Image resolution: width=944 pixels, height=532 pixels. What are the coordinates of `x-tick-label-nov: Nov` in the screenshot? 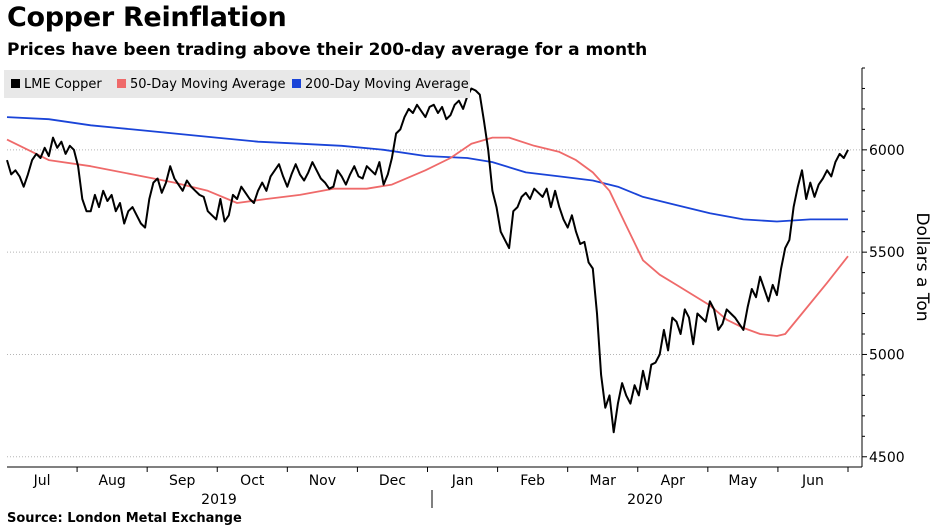 It's located at (322, 481).